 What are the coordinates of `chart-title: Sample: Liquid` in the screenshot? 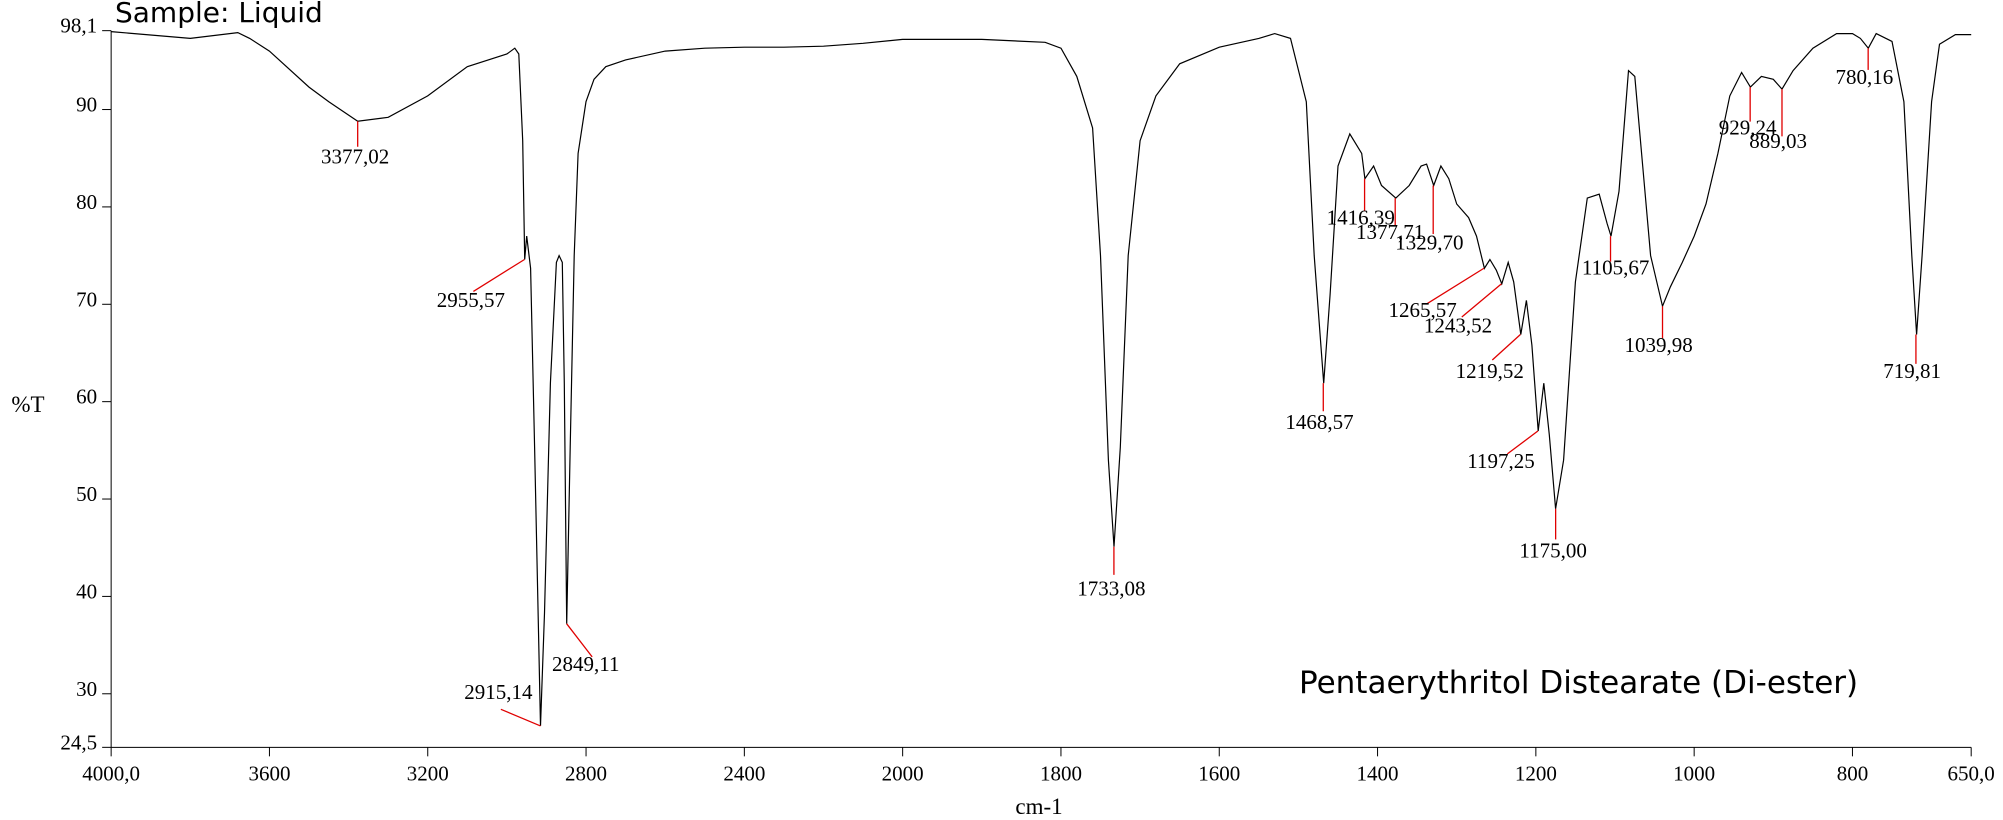 It's located at (219, 14).